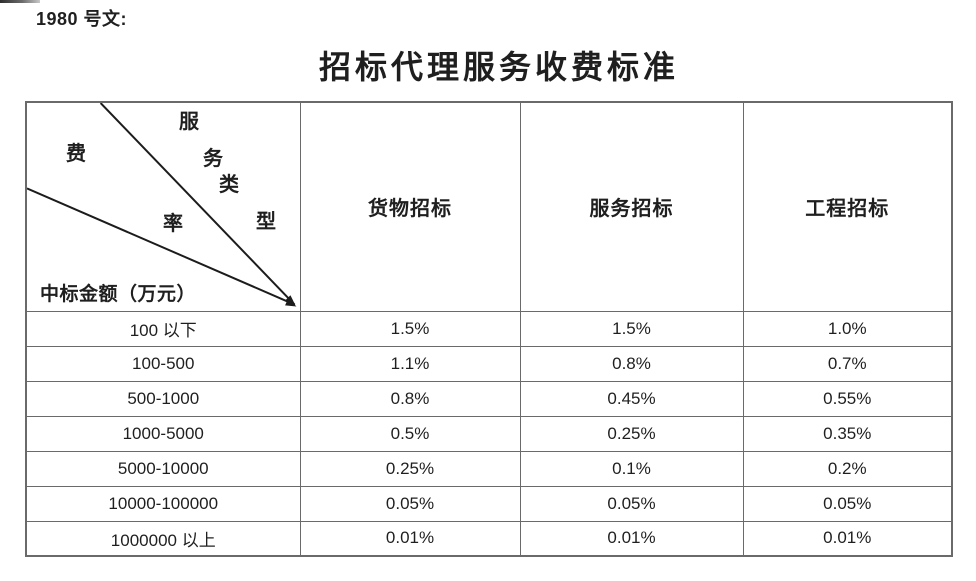  I want to click on rate-value-cell: 0.55%, so click(847, 398).